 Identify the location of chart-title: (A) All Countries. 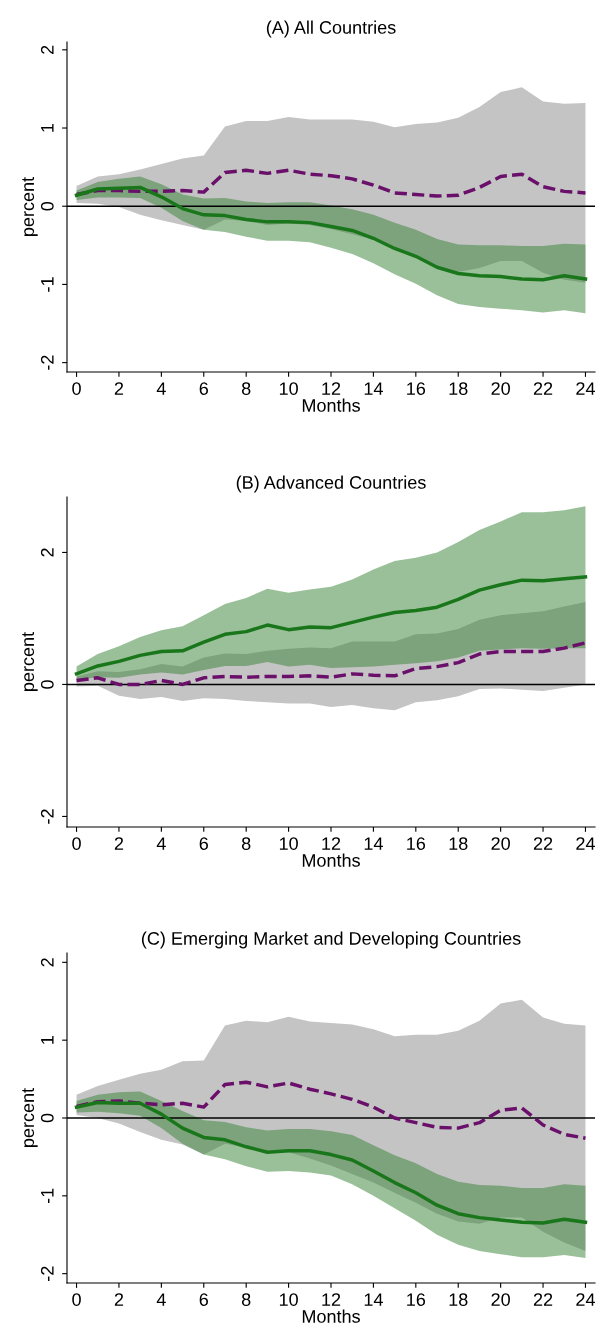
(331, 29).